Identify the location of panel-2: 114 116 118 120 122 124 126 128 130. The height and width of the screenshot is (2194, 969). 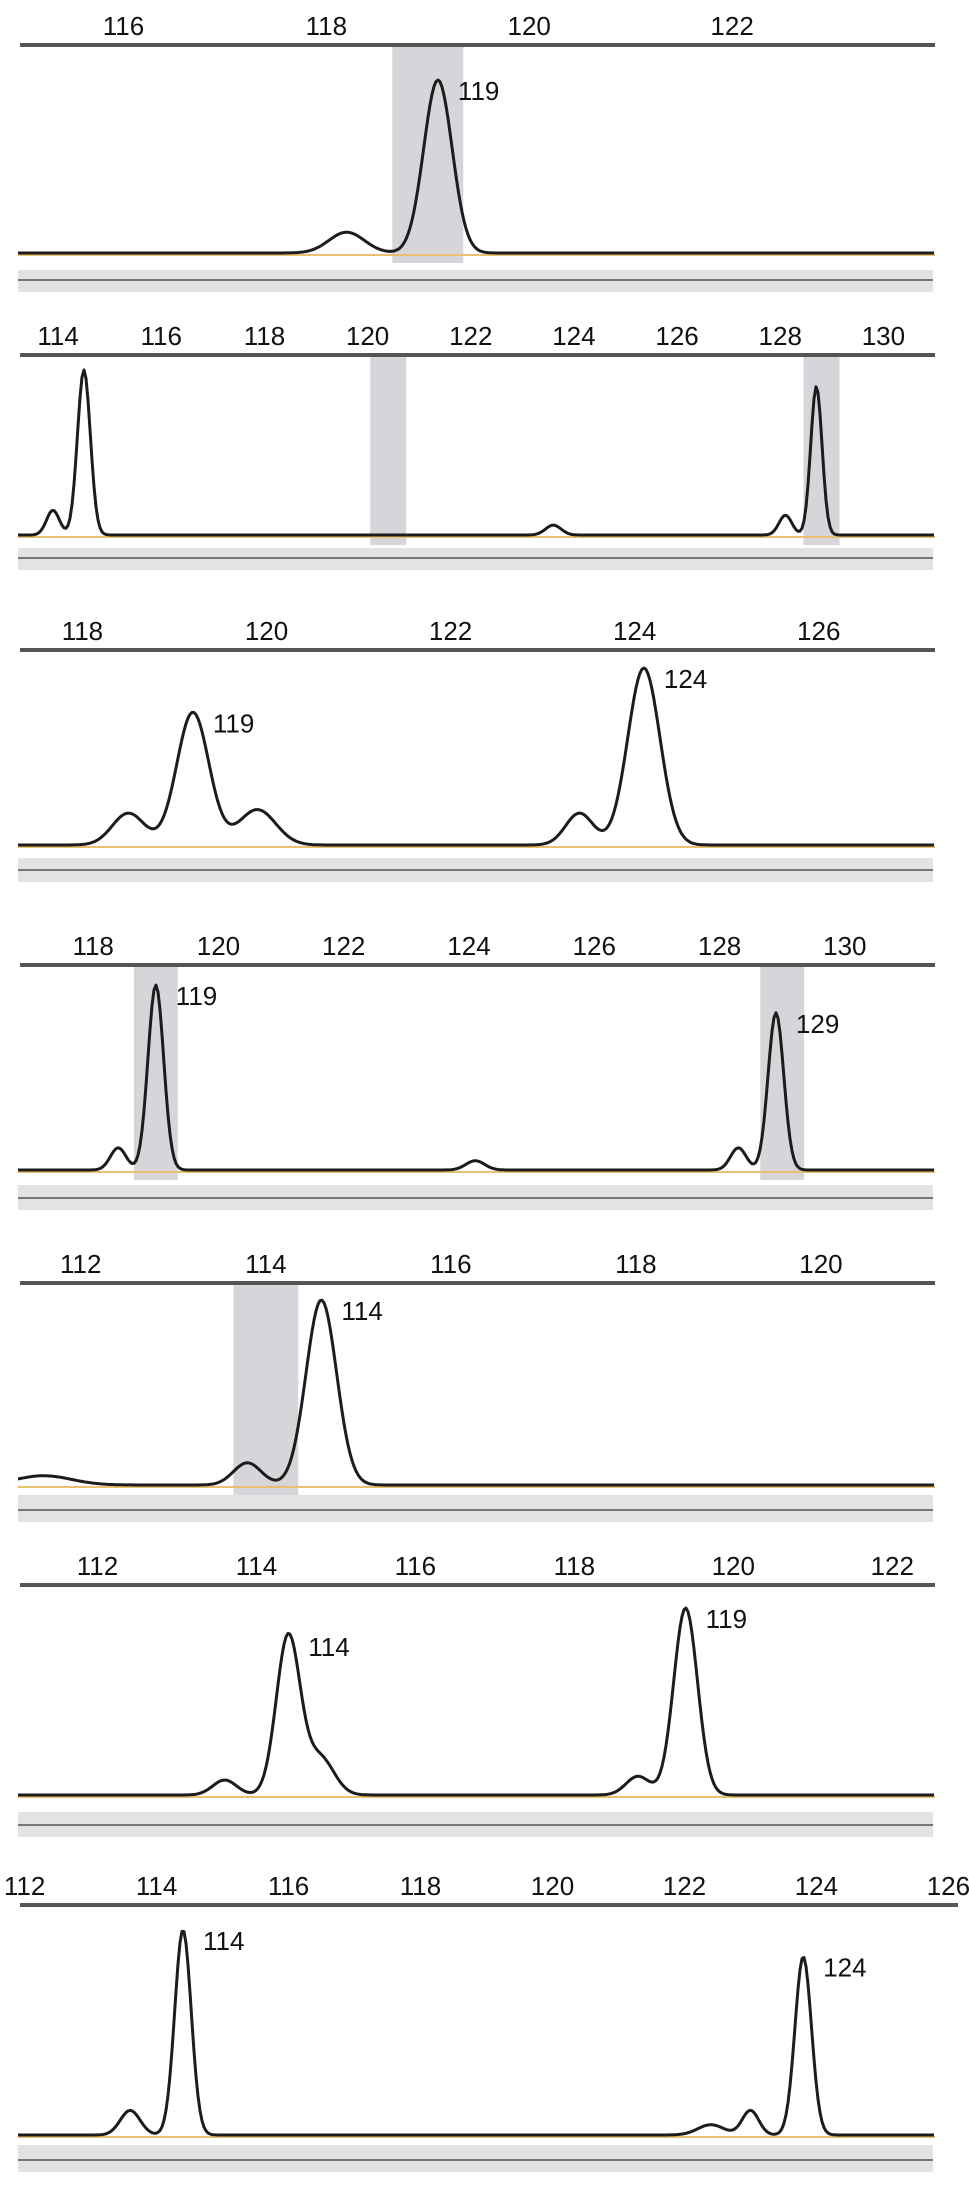
(476, 445).